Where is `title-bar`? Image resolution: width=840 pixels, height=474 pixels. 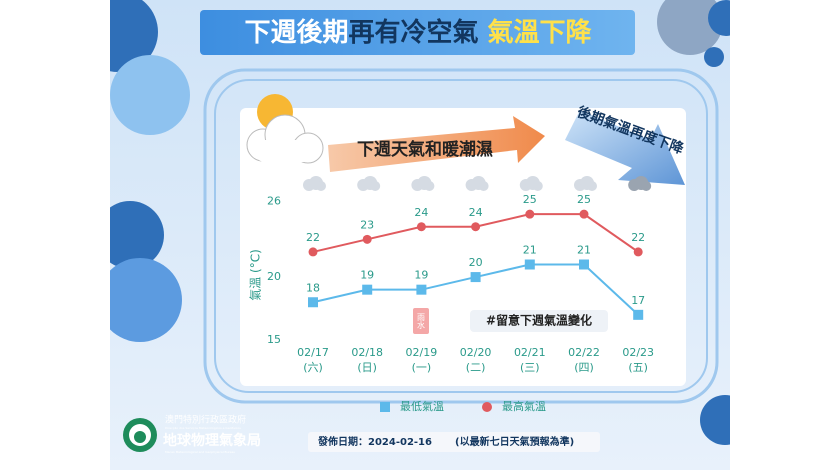
title-bar is located at coordinates (417, 32).